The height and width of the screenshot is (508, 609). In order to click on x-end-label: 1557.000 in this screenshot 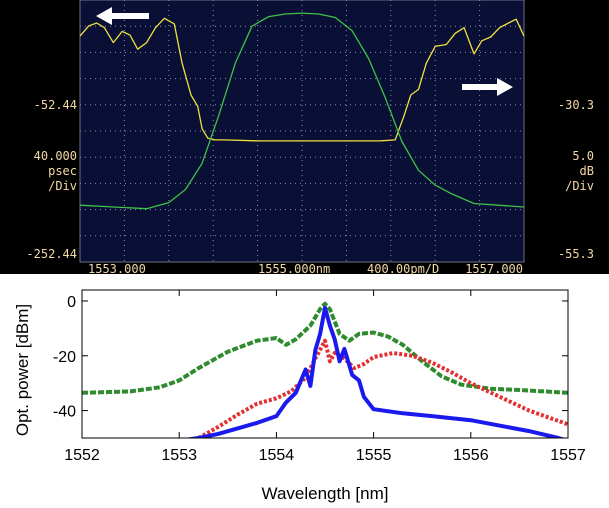, I will do `click(494, 269)`.